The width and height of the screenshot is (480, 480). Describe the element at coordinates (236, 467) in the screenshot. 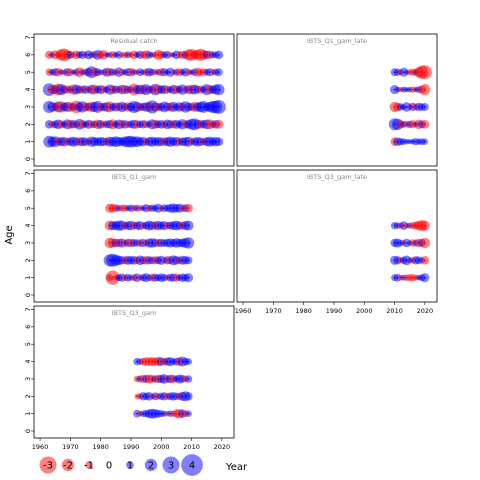

I see `x-axis-label: Year` at that location.